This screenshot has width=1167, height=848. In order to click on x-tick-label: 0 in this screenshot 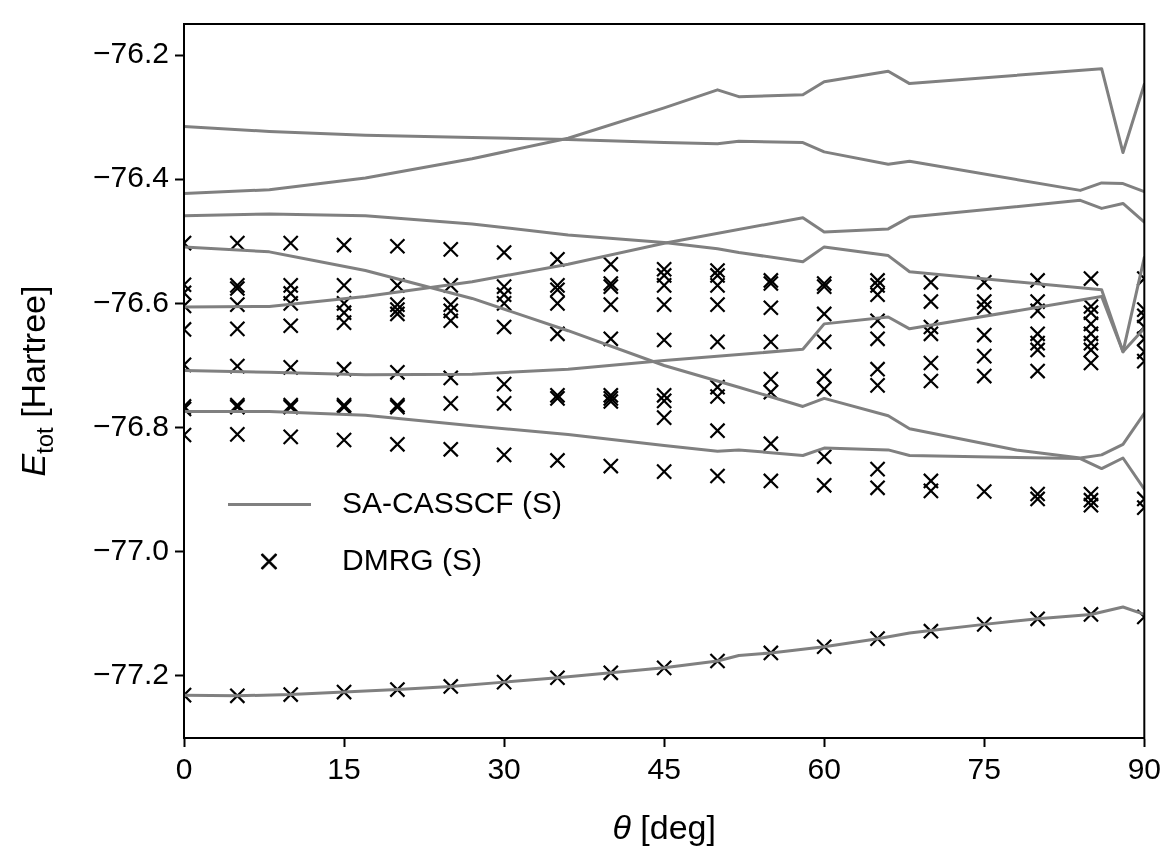, I will do `click(184, 769)`.